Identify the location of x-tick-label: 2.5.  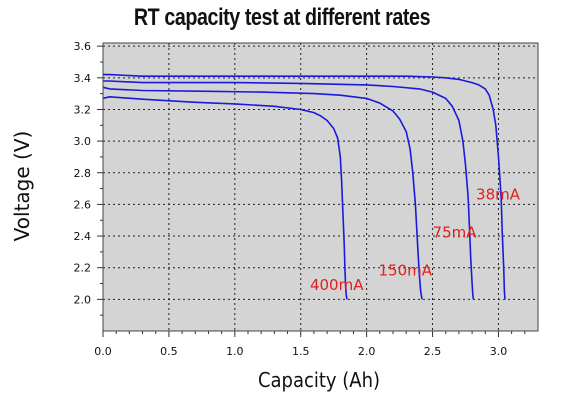
(433, 351).